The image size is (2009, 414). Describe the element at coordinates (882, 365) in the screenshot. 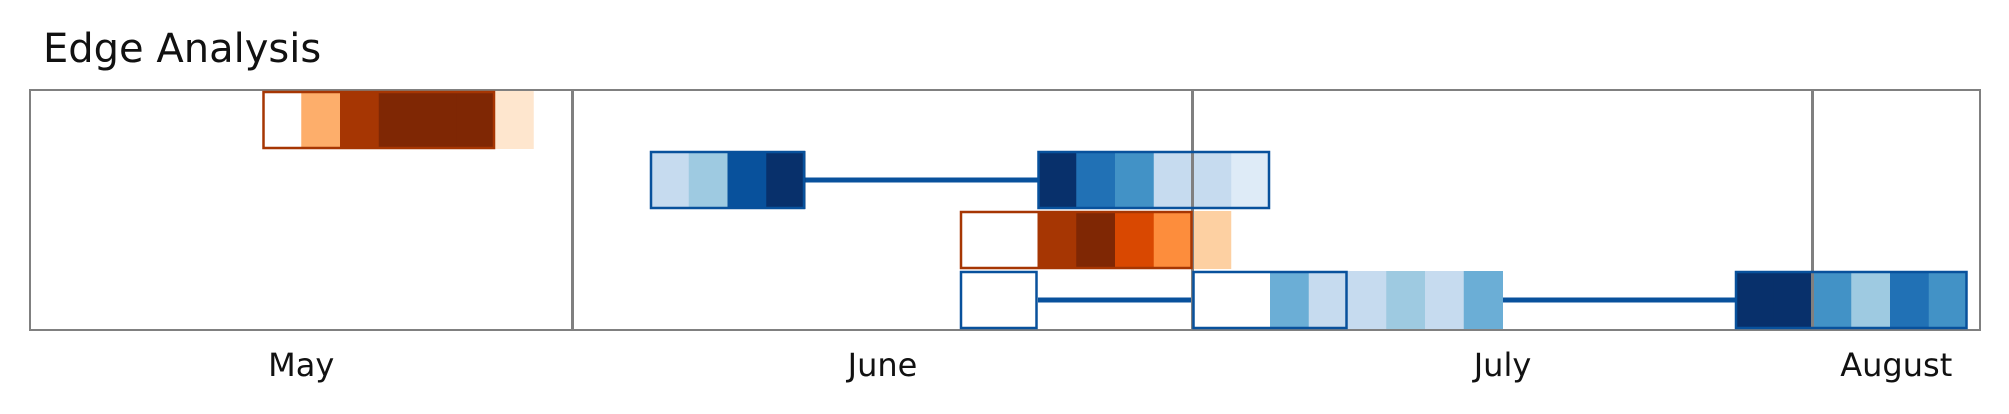

I see `month-label: June` at that location.